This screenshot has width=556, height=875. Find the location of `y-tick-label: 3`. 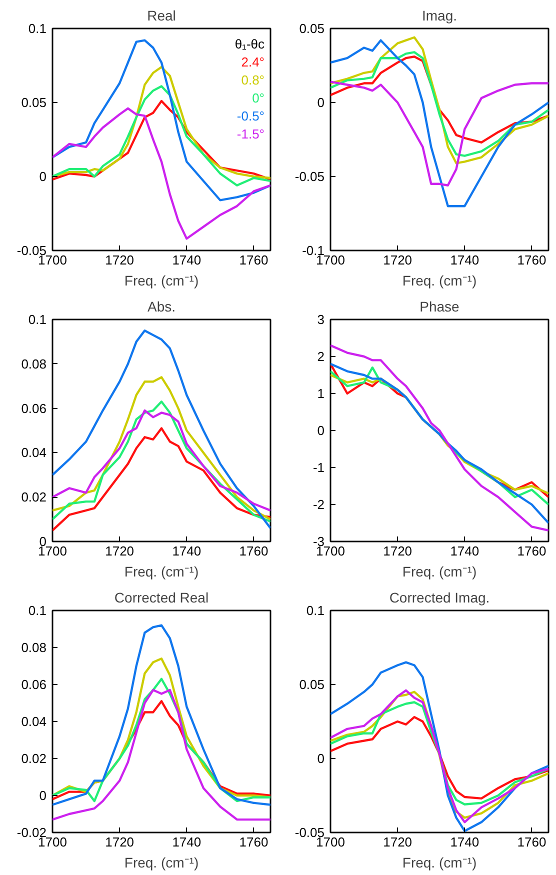

y-tick-label: 3 is located at coordinates (321, 319).